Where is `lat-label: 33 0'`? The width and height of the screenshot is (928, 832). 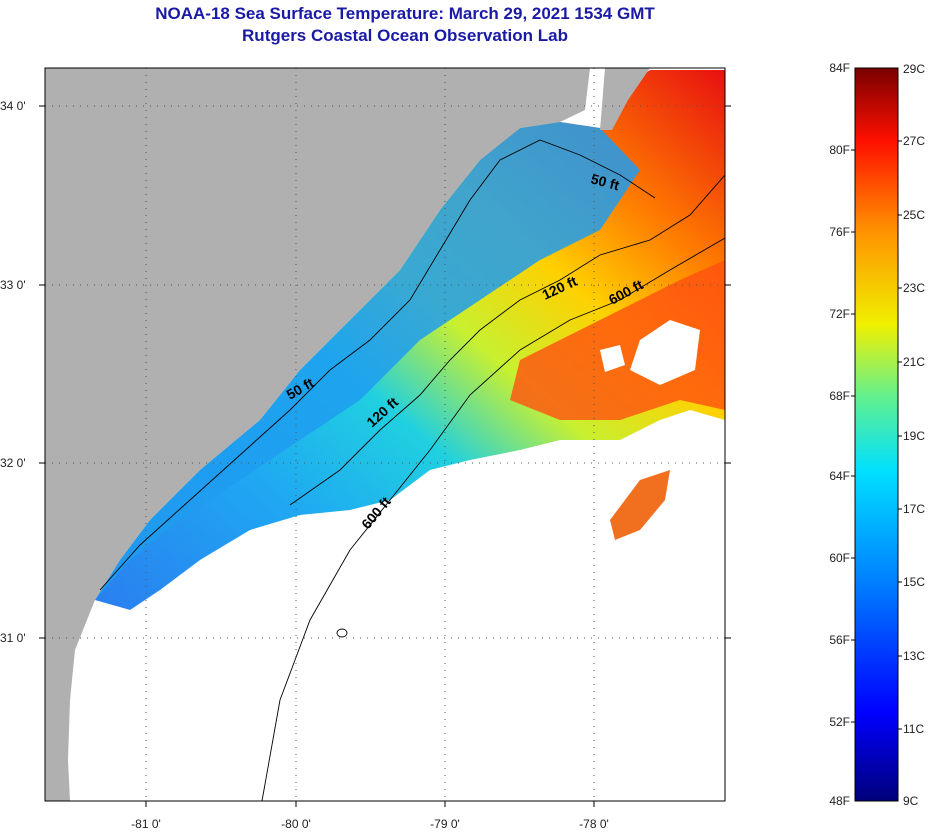 lat-label: 33 0' is located at coordinates (13, 285).